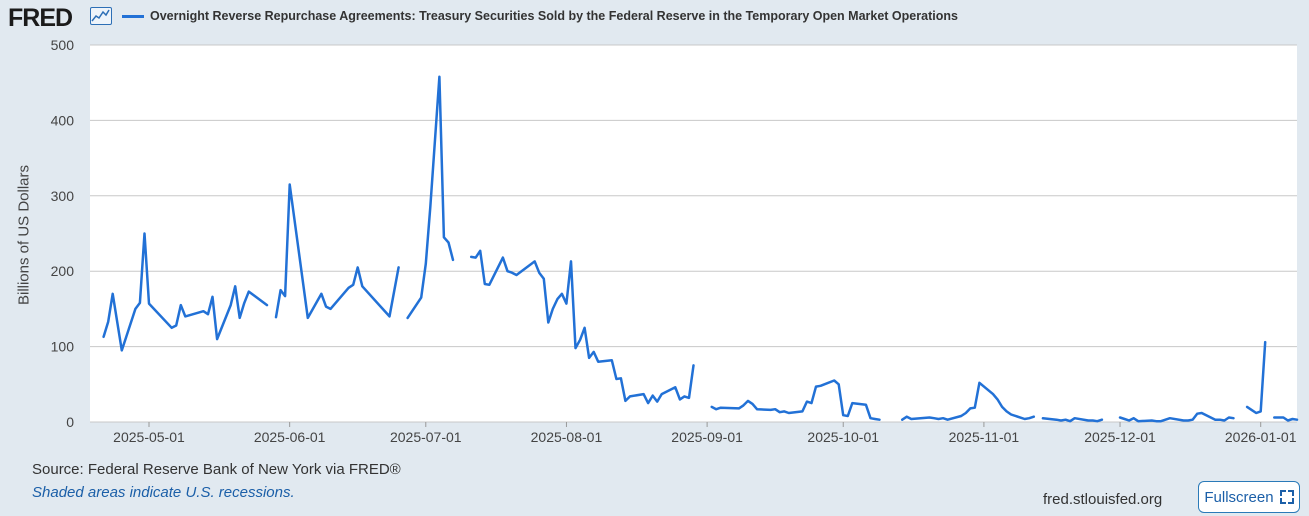 The height and width of the screenshot is (516, 1309). I want to click on fullscreen-label: Fullscreen, so click(1239, 497).